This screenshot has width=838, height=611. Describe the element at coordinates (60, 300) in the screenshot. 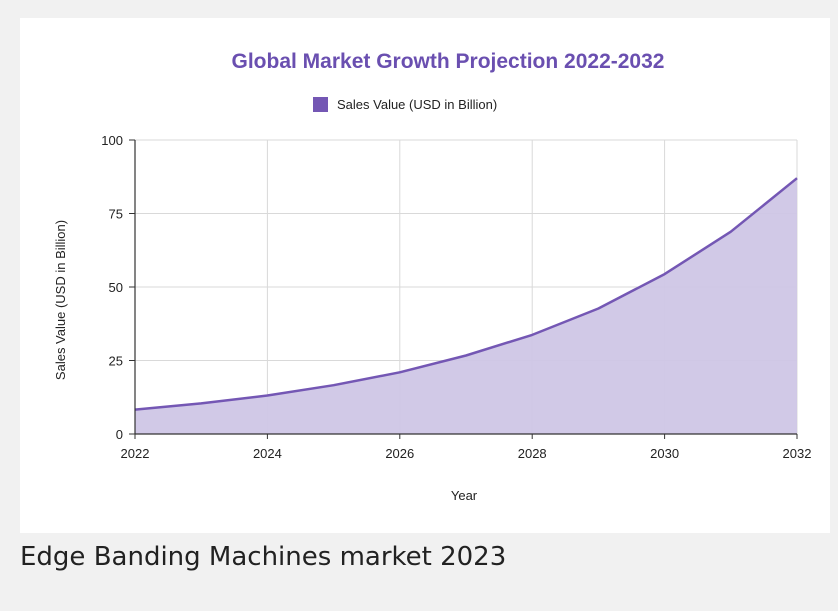

I see `y-axis-title: Sales Value (USD in Billion)` at that location.